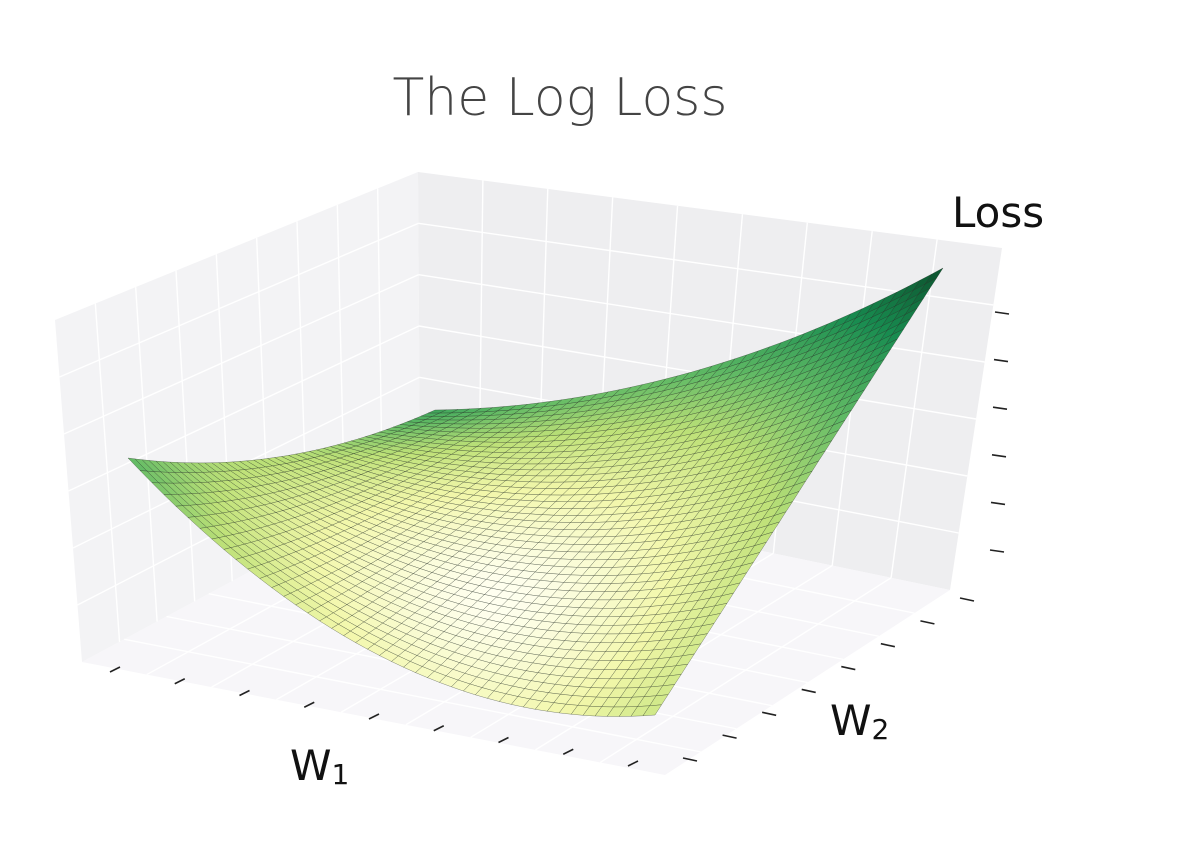 The width and height of the screenshot is (1185, 842). I want to click on w2-axis-label-main: W, so click(851, 720).